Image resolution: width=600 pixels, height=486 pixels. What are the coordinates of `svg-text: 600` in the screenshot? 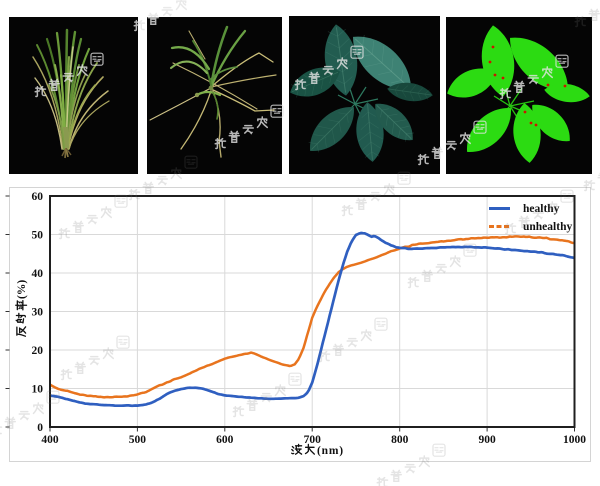 It's located at (225, 440).